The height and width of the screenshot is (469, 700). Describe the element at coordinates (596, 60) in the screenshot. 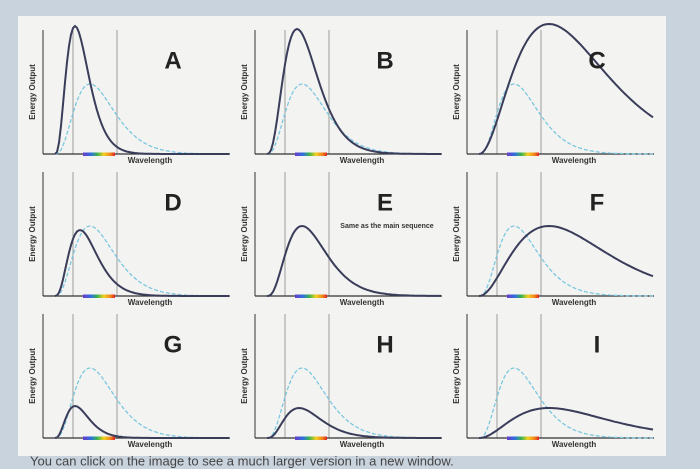

I see `panel-letter: C` at that location.